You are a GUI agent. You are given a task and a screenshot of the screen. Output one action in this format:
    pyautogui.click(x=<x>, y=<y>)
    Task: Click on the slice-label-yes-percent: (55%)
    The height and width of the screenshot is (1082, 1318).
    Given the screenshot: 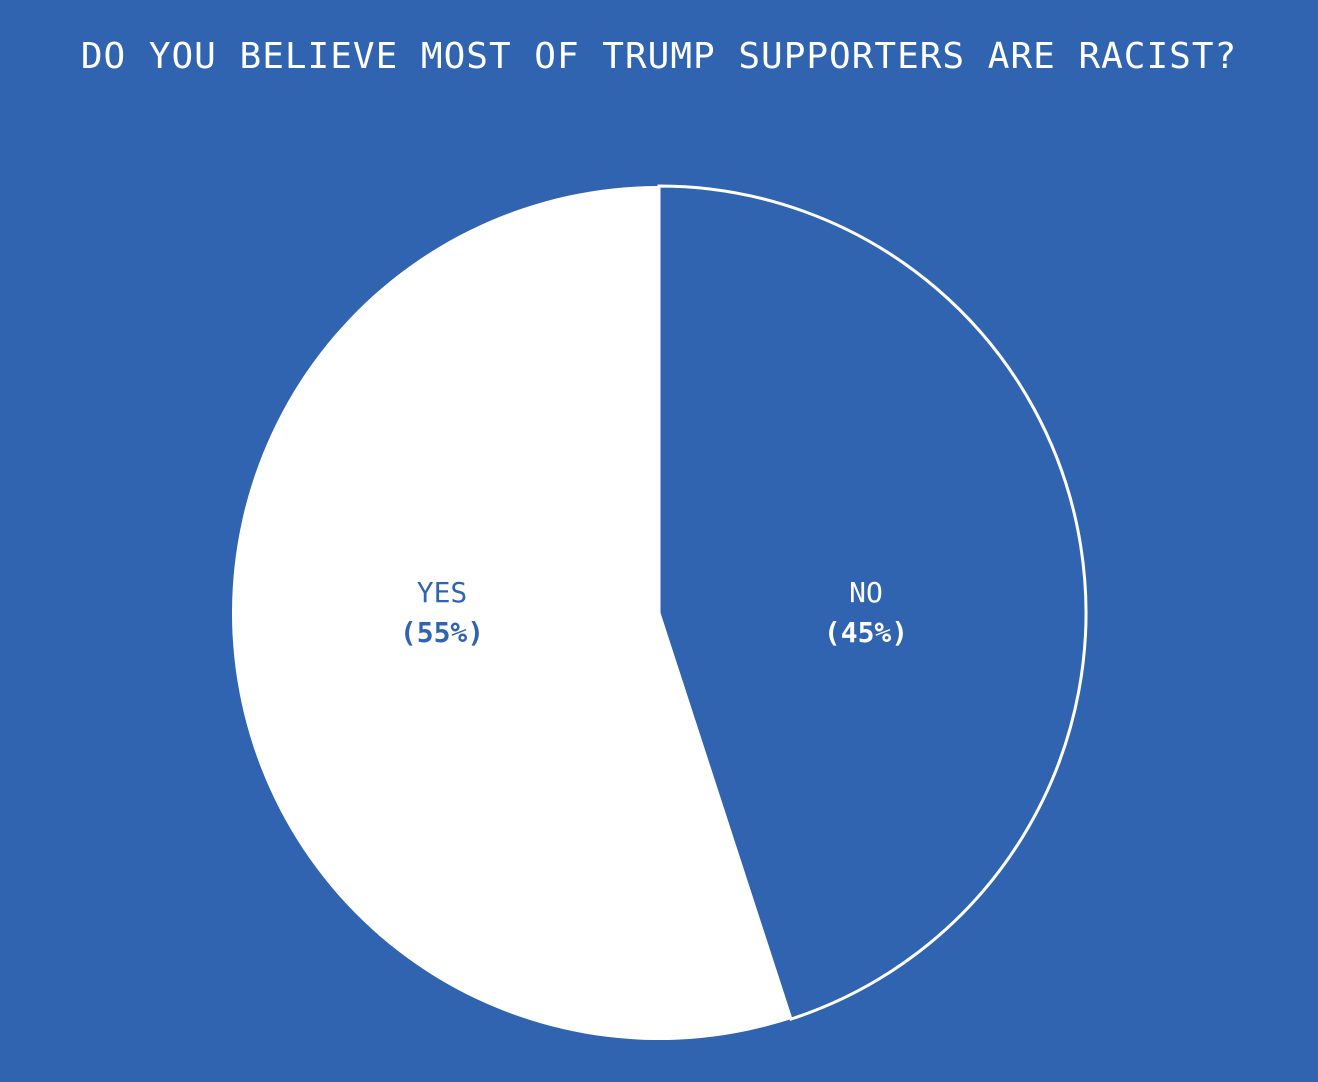 What is the action you would take?
    pyautogui.click(x=442, y=632)
    